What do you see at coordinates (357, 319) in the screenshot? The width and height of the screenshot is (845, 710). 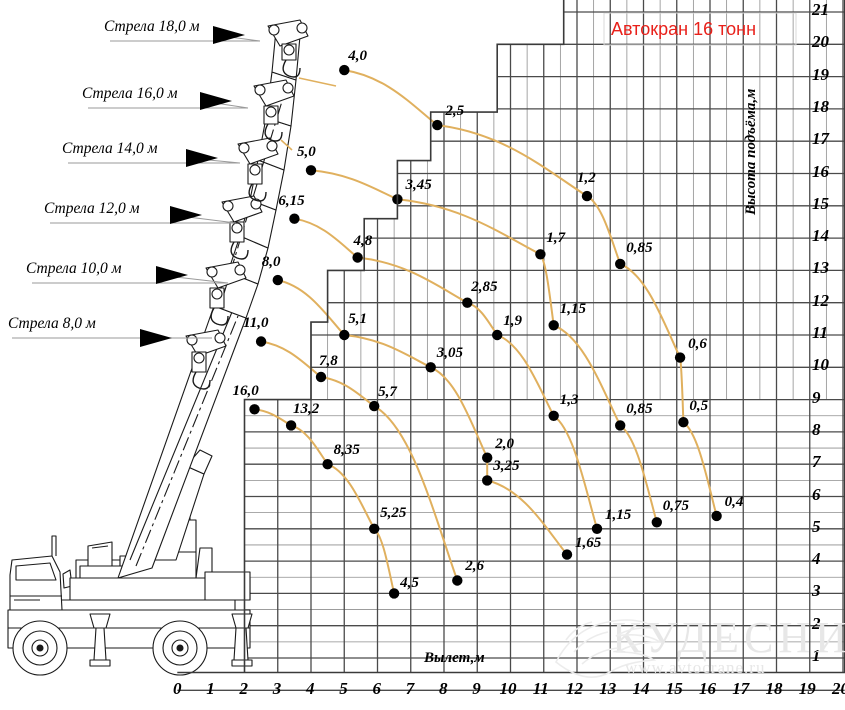 I see `load-value-label: 5,1` at bounding box center [357, 319].